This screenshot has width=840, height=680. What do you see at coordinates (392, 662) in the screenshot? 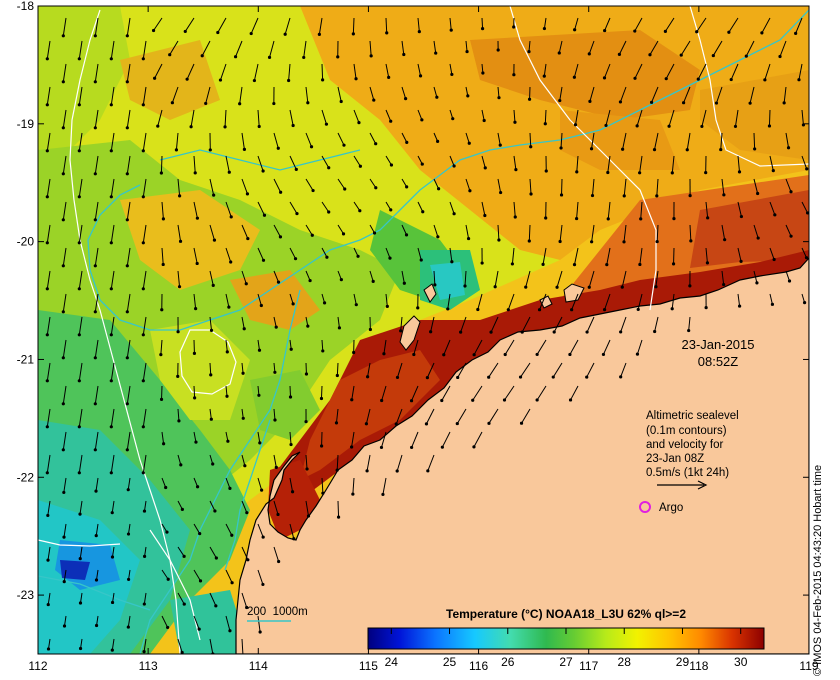
I see `colorbar-tick-label: 24` at bounding box center [392, 662].